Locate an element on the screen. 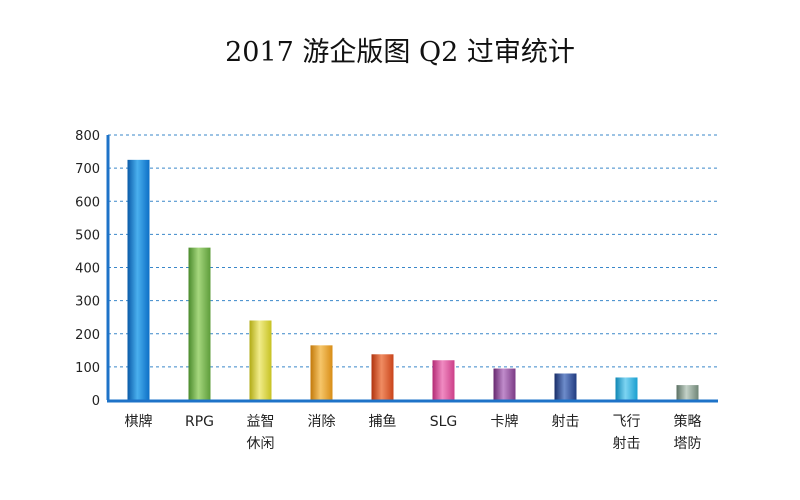 This screenshot has width=800, height=500. x-tick-label: 休闲 is located at coordinates (261, 444).